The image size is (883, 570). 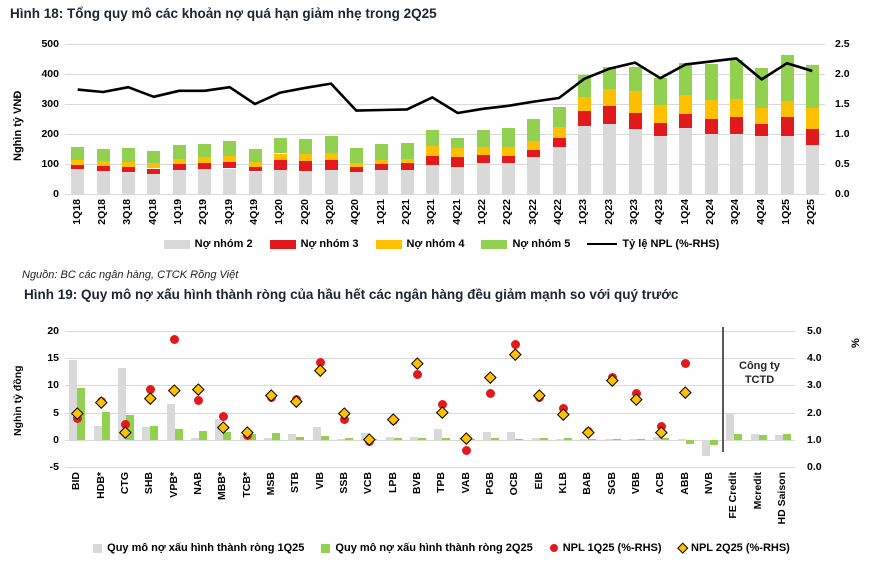 I want to click on y-axis-tick-label: 300, so click(x=50, y=104).